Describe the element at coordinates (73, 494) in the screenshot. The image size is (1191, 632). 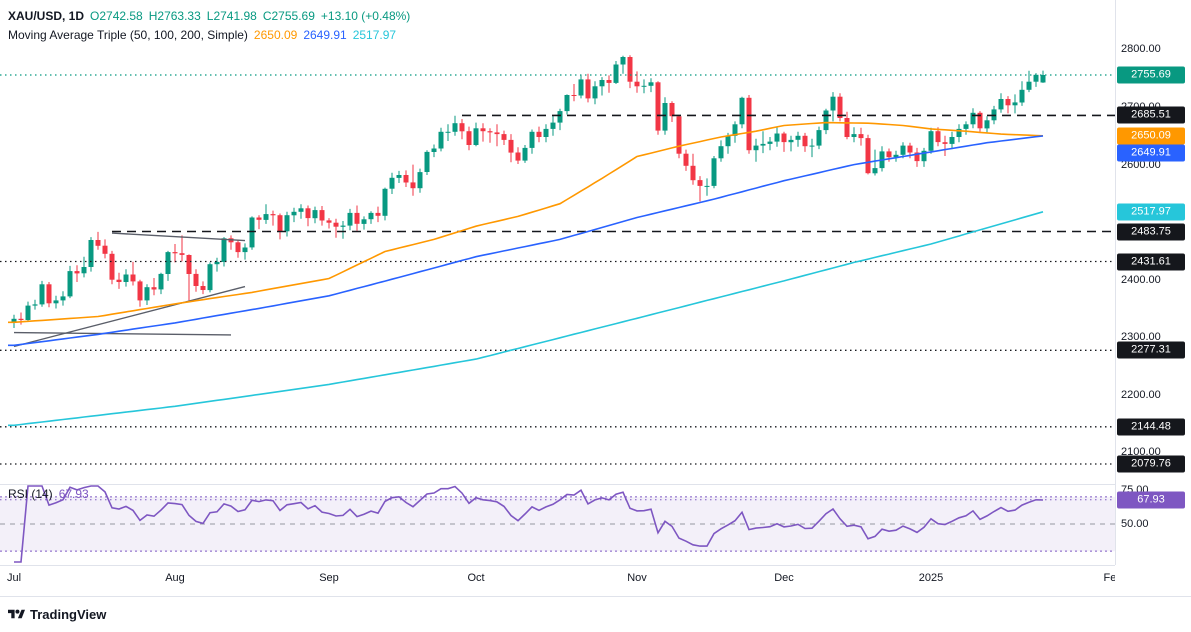
I see `rsi-value: 67.93` at that location.